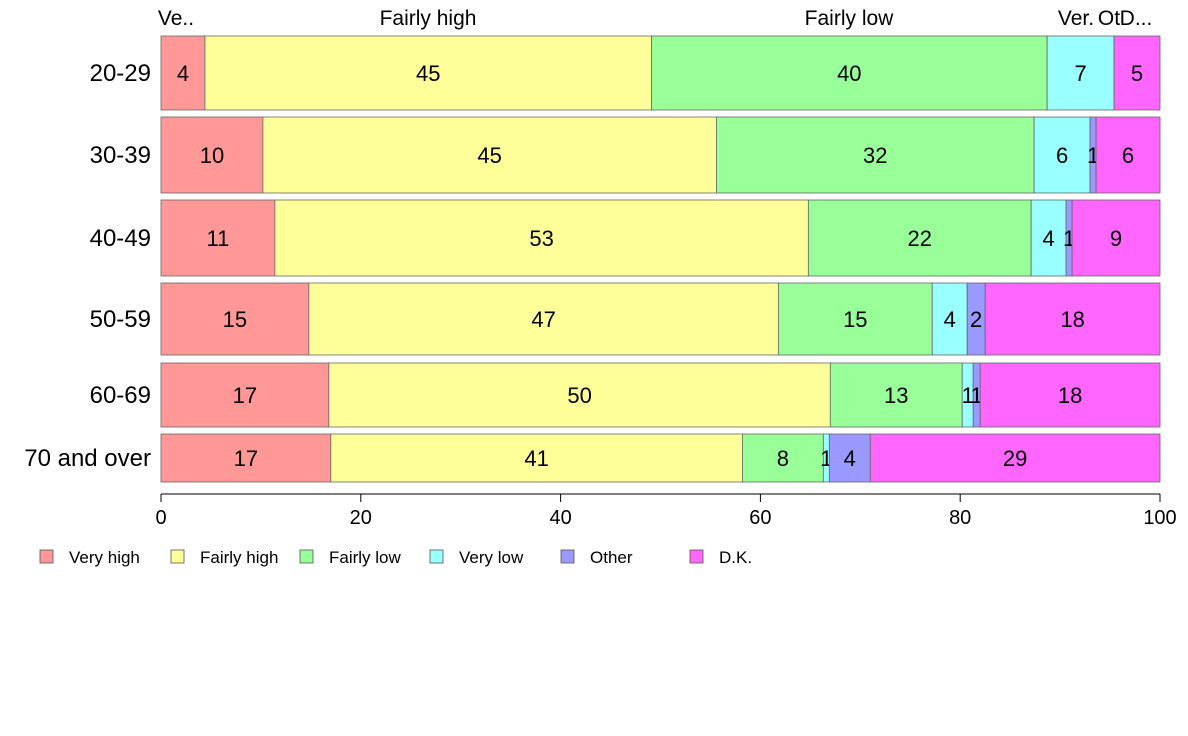 This screenshot has width=1188, height=736. Describe the element at coordinates (1076, 18) in the screenshot. I see `top-label: Ver.` at that location.